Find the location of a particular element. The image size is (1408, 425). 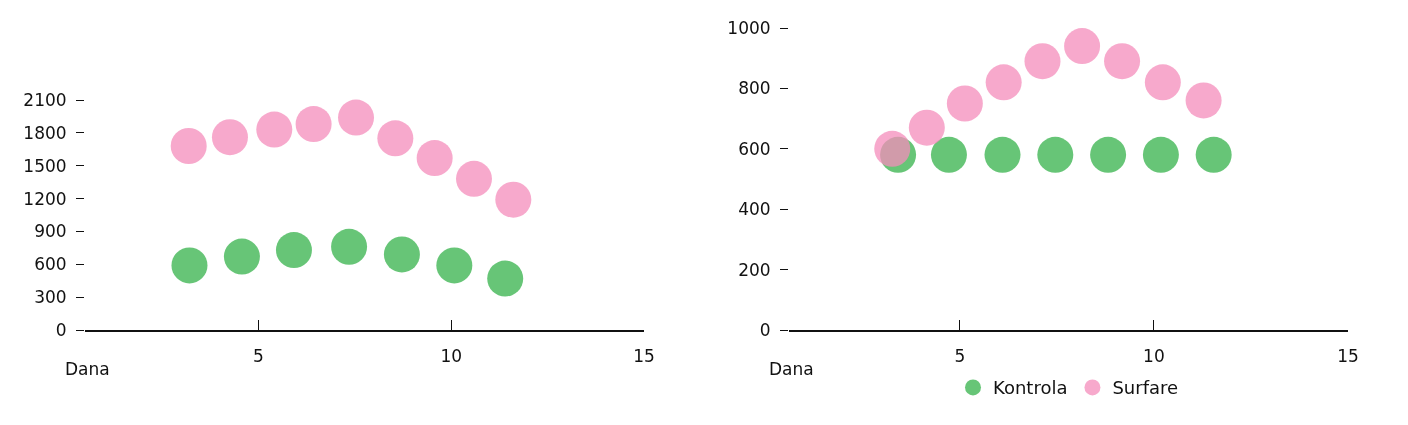

y-tick-label: 1800 is located at coordinates (45, 132).